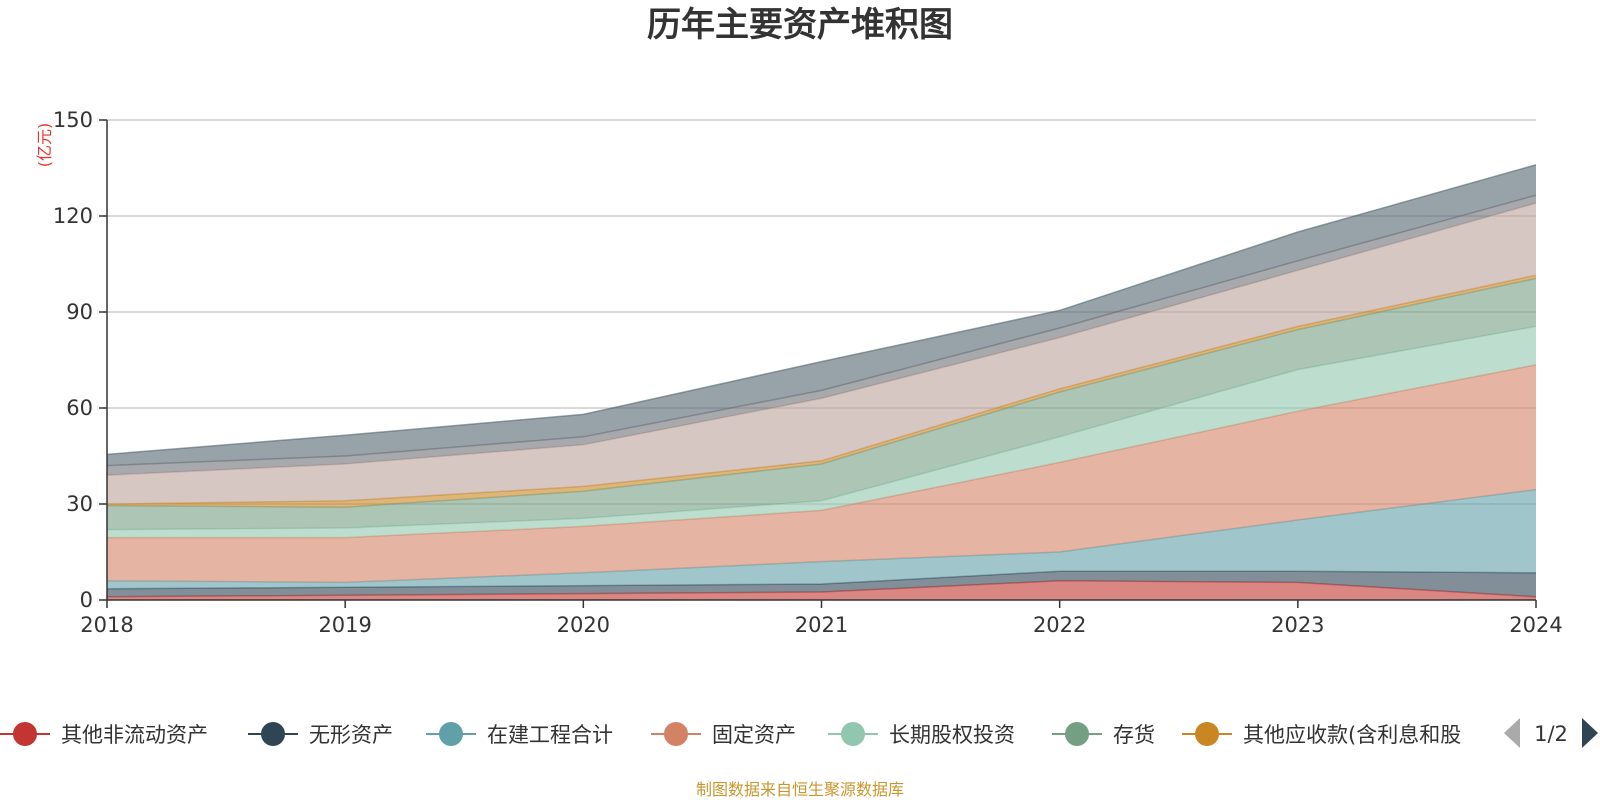  I want to click on legend-item-0: 其他非流动资产, so click(104, 734).